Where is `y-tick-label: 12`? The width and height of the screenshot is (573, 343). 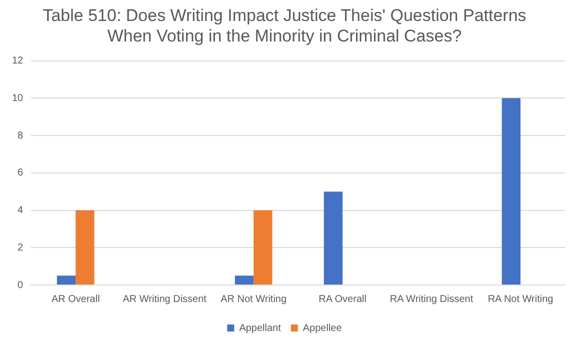 y-tick-label: 12 is located at coordinates (18, 61).